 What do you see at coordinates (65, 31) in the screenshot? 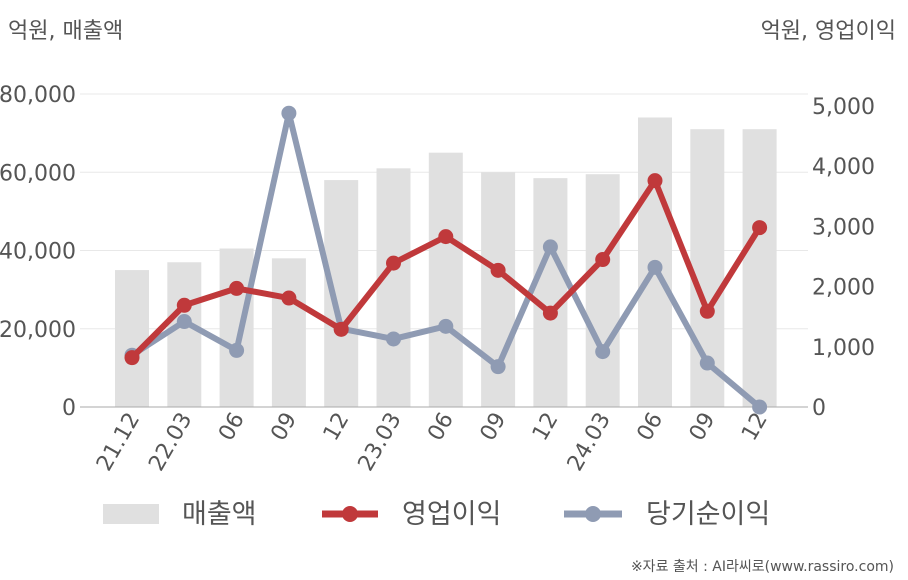
I see `left-axis-label: 억원, 매출액` at bounding box center [65, 31].